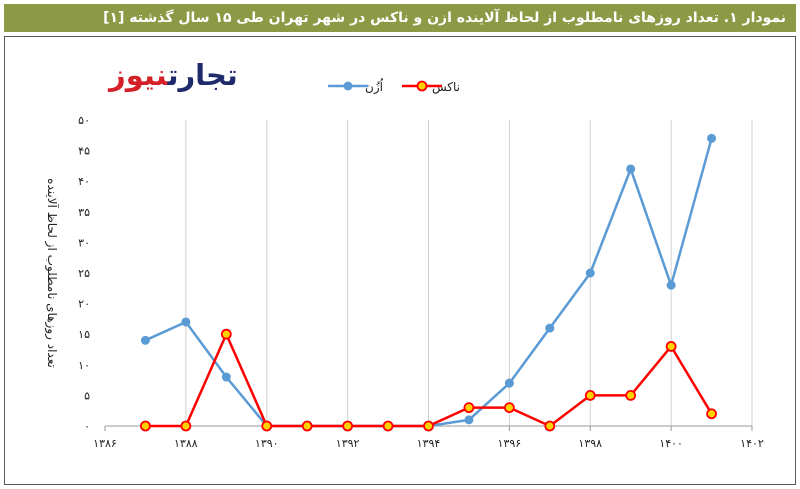  I want to click on y-tick-labels: ۰ ۵ ۱۰ ۱۵ ۲۰ ۲۵ ۳۰ ۳۵ ۴۰ ۴۵ ۵۰, so click(84, 273).